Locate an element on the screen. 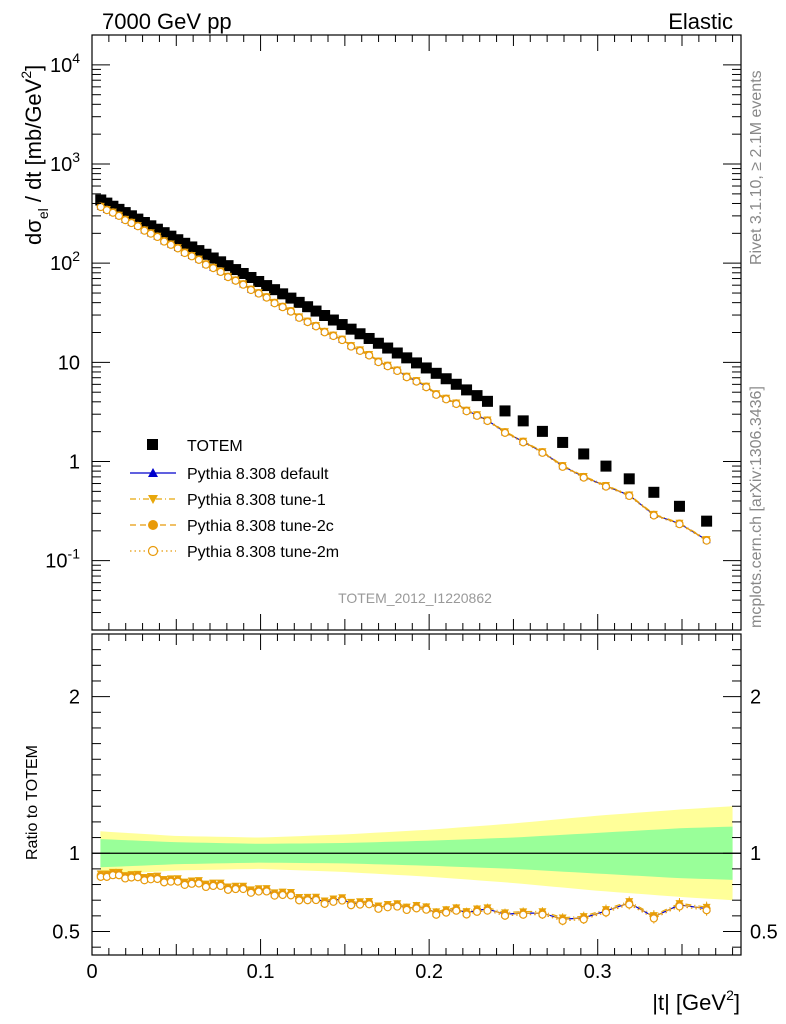  legend-entry-tune-2m: Pythia 8.308 tune-2m is located at coordinates (234, 552).